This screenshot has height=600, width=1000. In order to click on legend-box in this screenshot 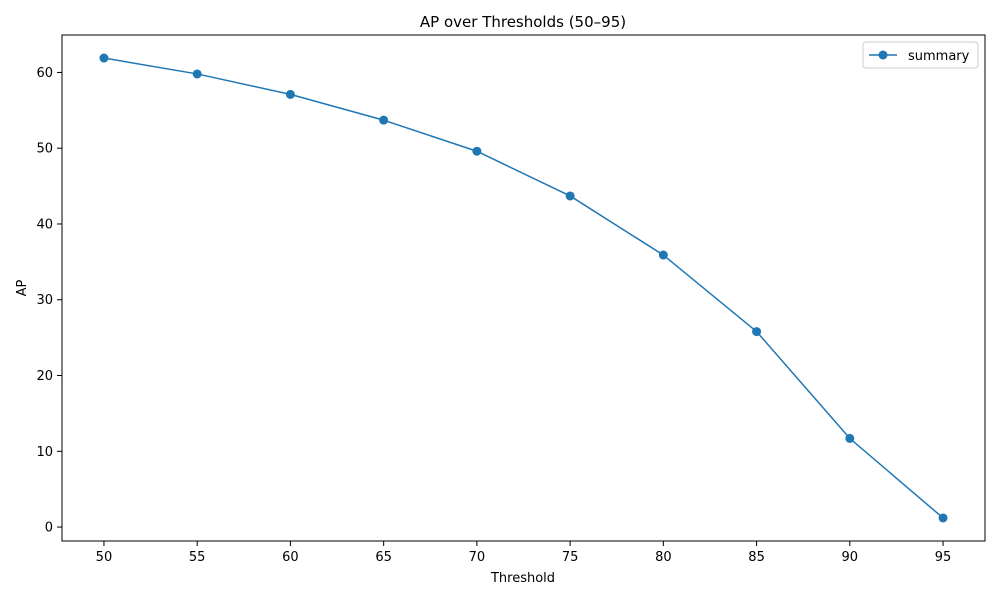, I will do `click(920, 55)`.